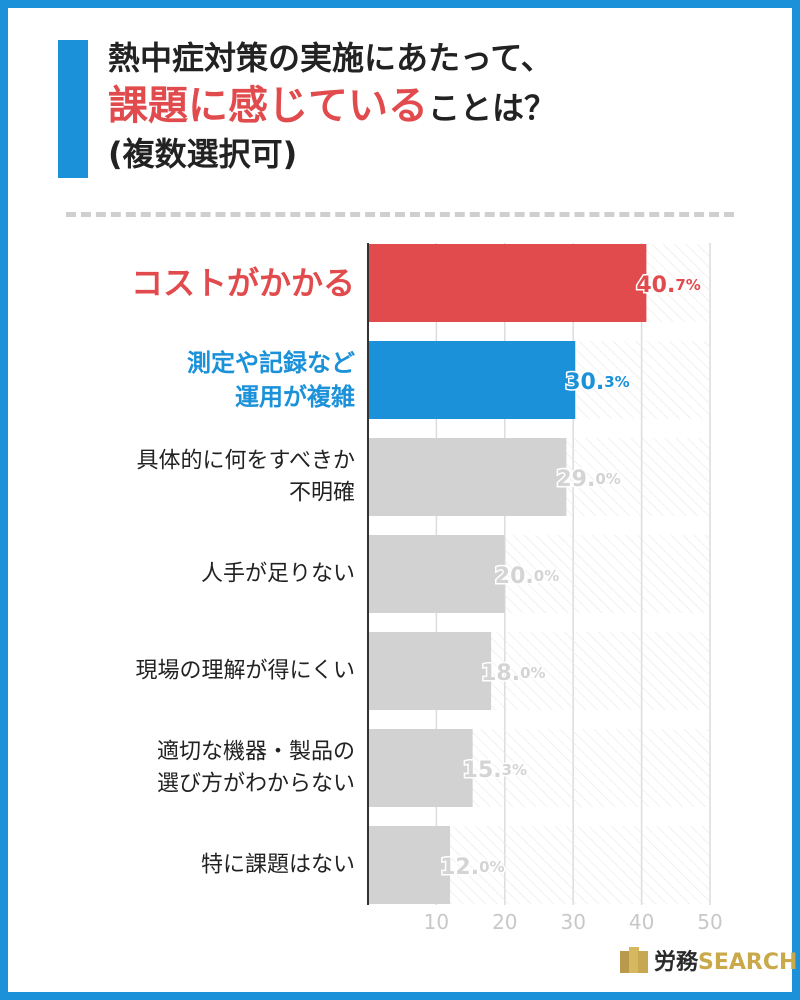 The image size is (800, 1000). What do you see at coordinates (513, 673) in the screenshot?
I see `value-label: 18.0%` at bounding box center [513, 673].